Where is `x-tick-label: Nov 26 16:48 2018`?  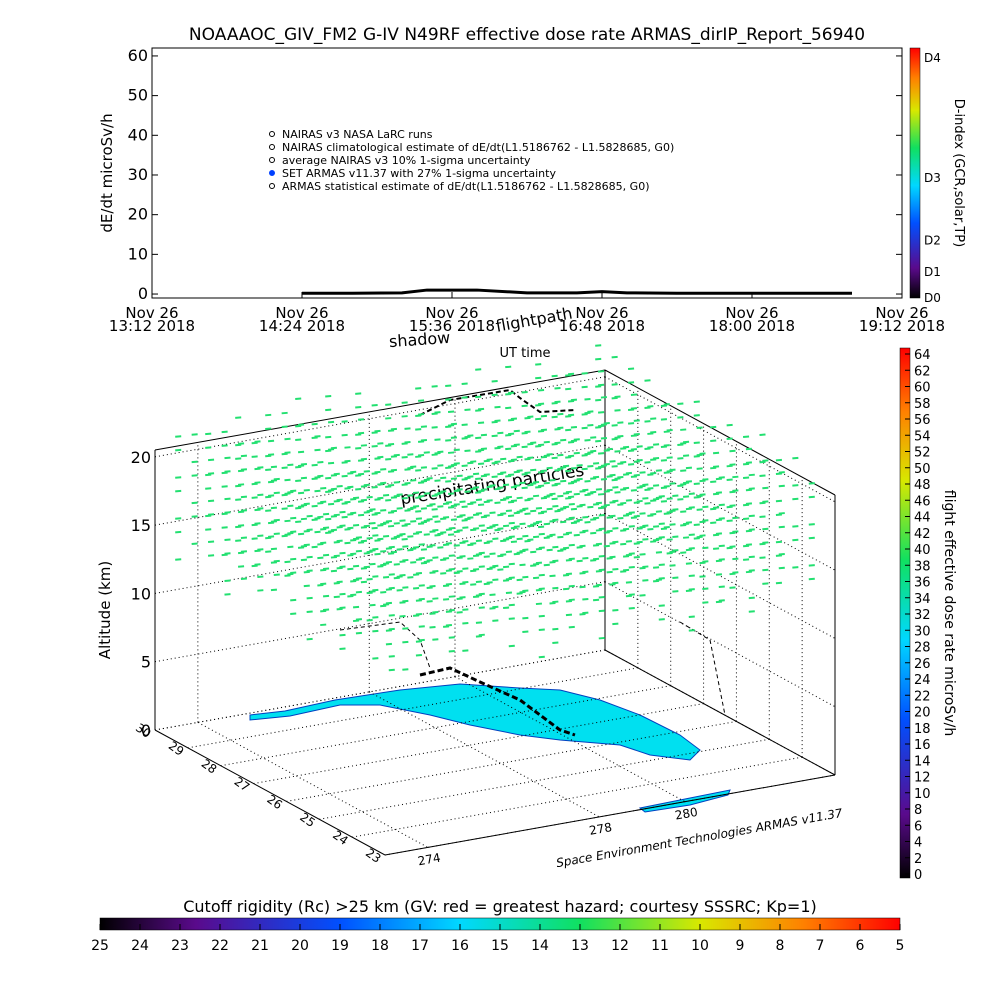
x-tick-label: Nov 26 16:48 2018 is located at coordinates (602, 319).